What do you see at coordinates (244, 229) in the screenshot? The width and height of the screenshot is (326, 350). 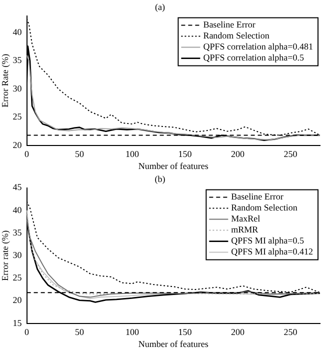 I see `legend-label: mRMR` at bounding box center [244, 229].